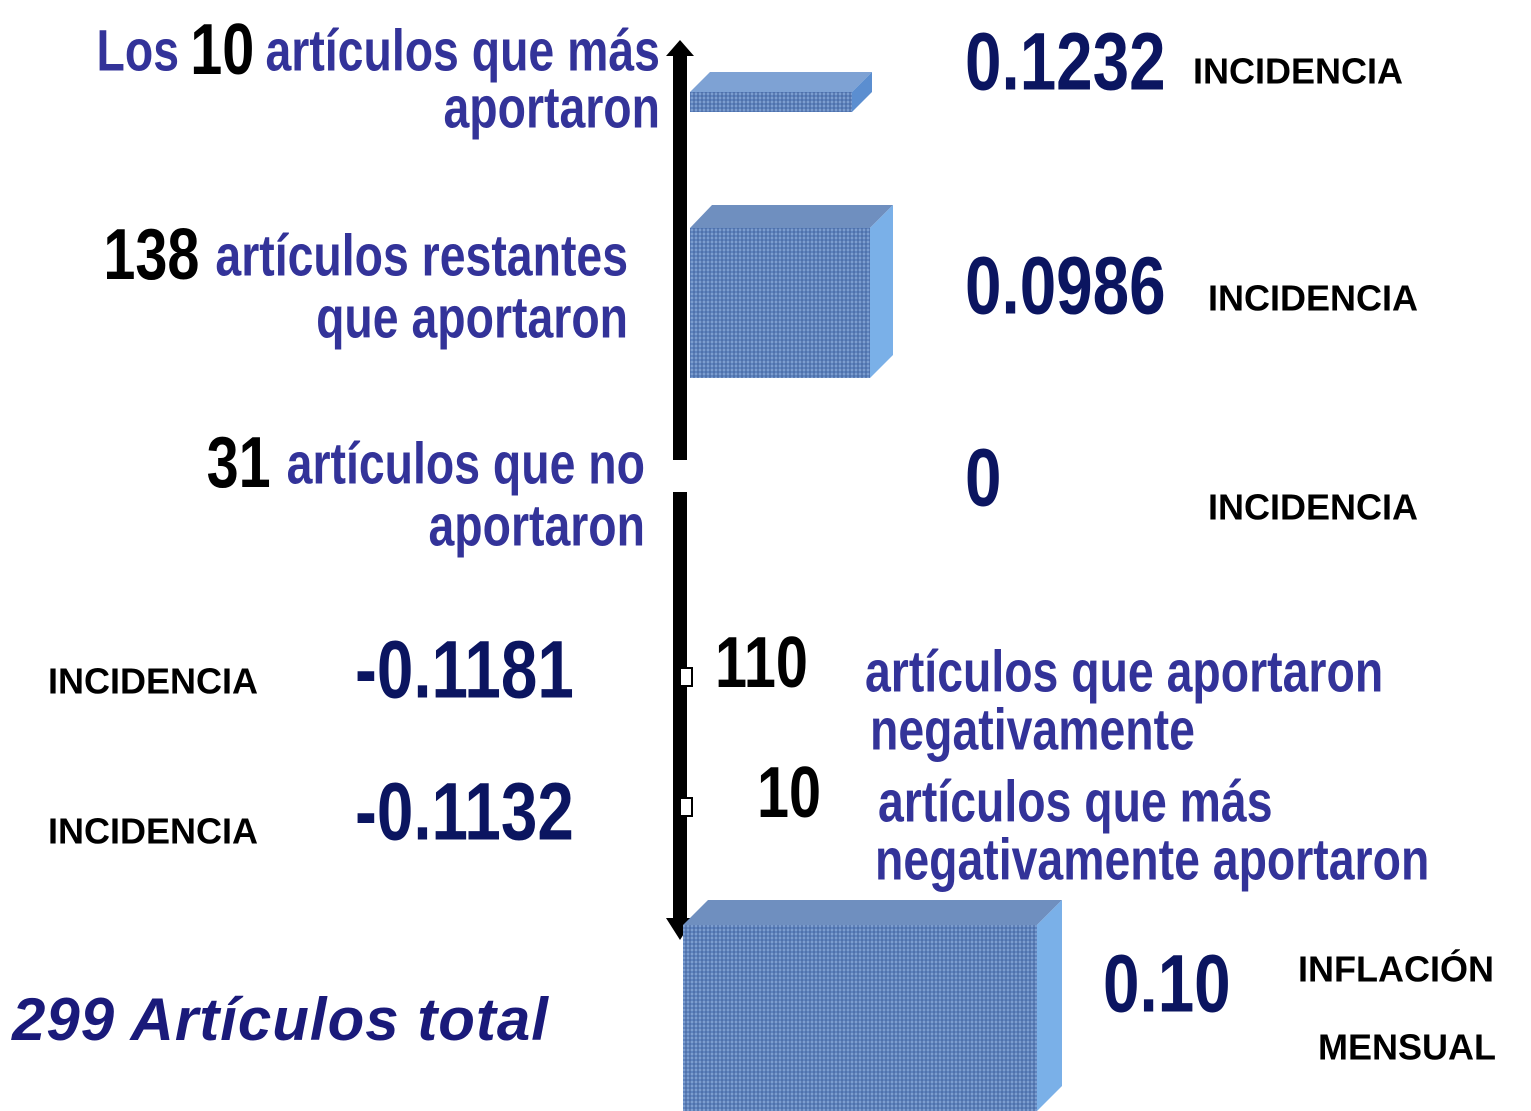 The width and height of the screenshot is (1531, 1111). What do you see at coordinates (151, 254) in the screenshot?
I see `count: 138` at bounding box center [151, 254].